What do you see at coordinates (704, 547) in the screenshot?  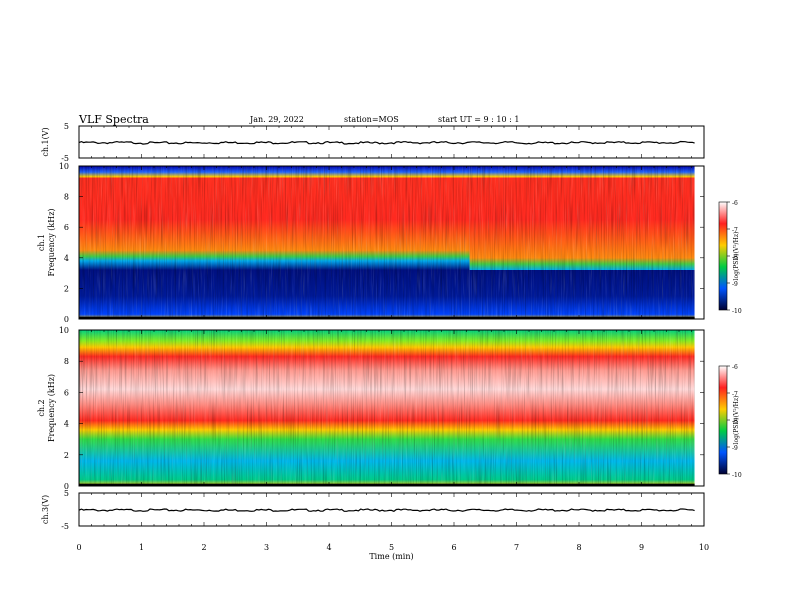 I see `x-tick-label: 10` at bounding box center [704, 547].